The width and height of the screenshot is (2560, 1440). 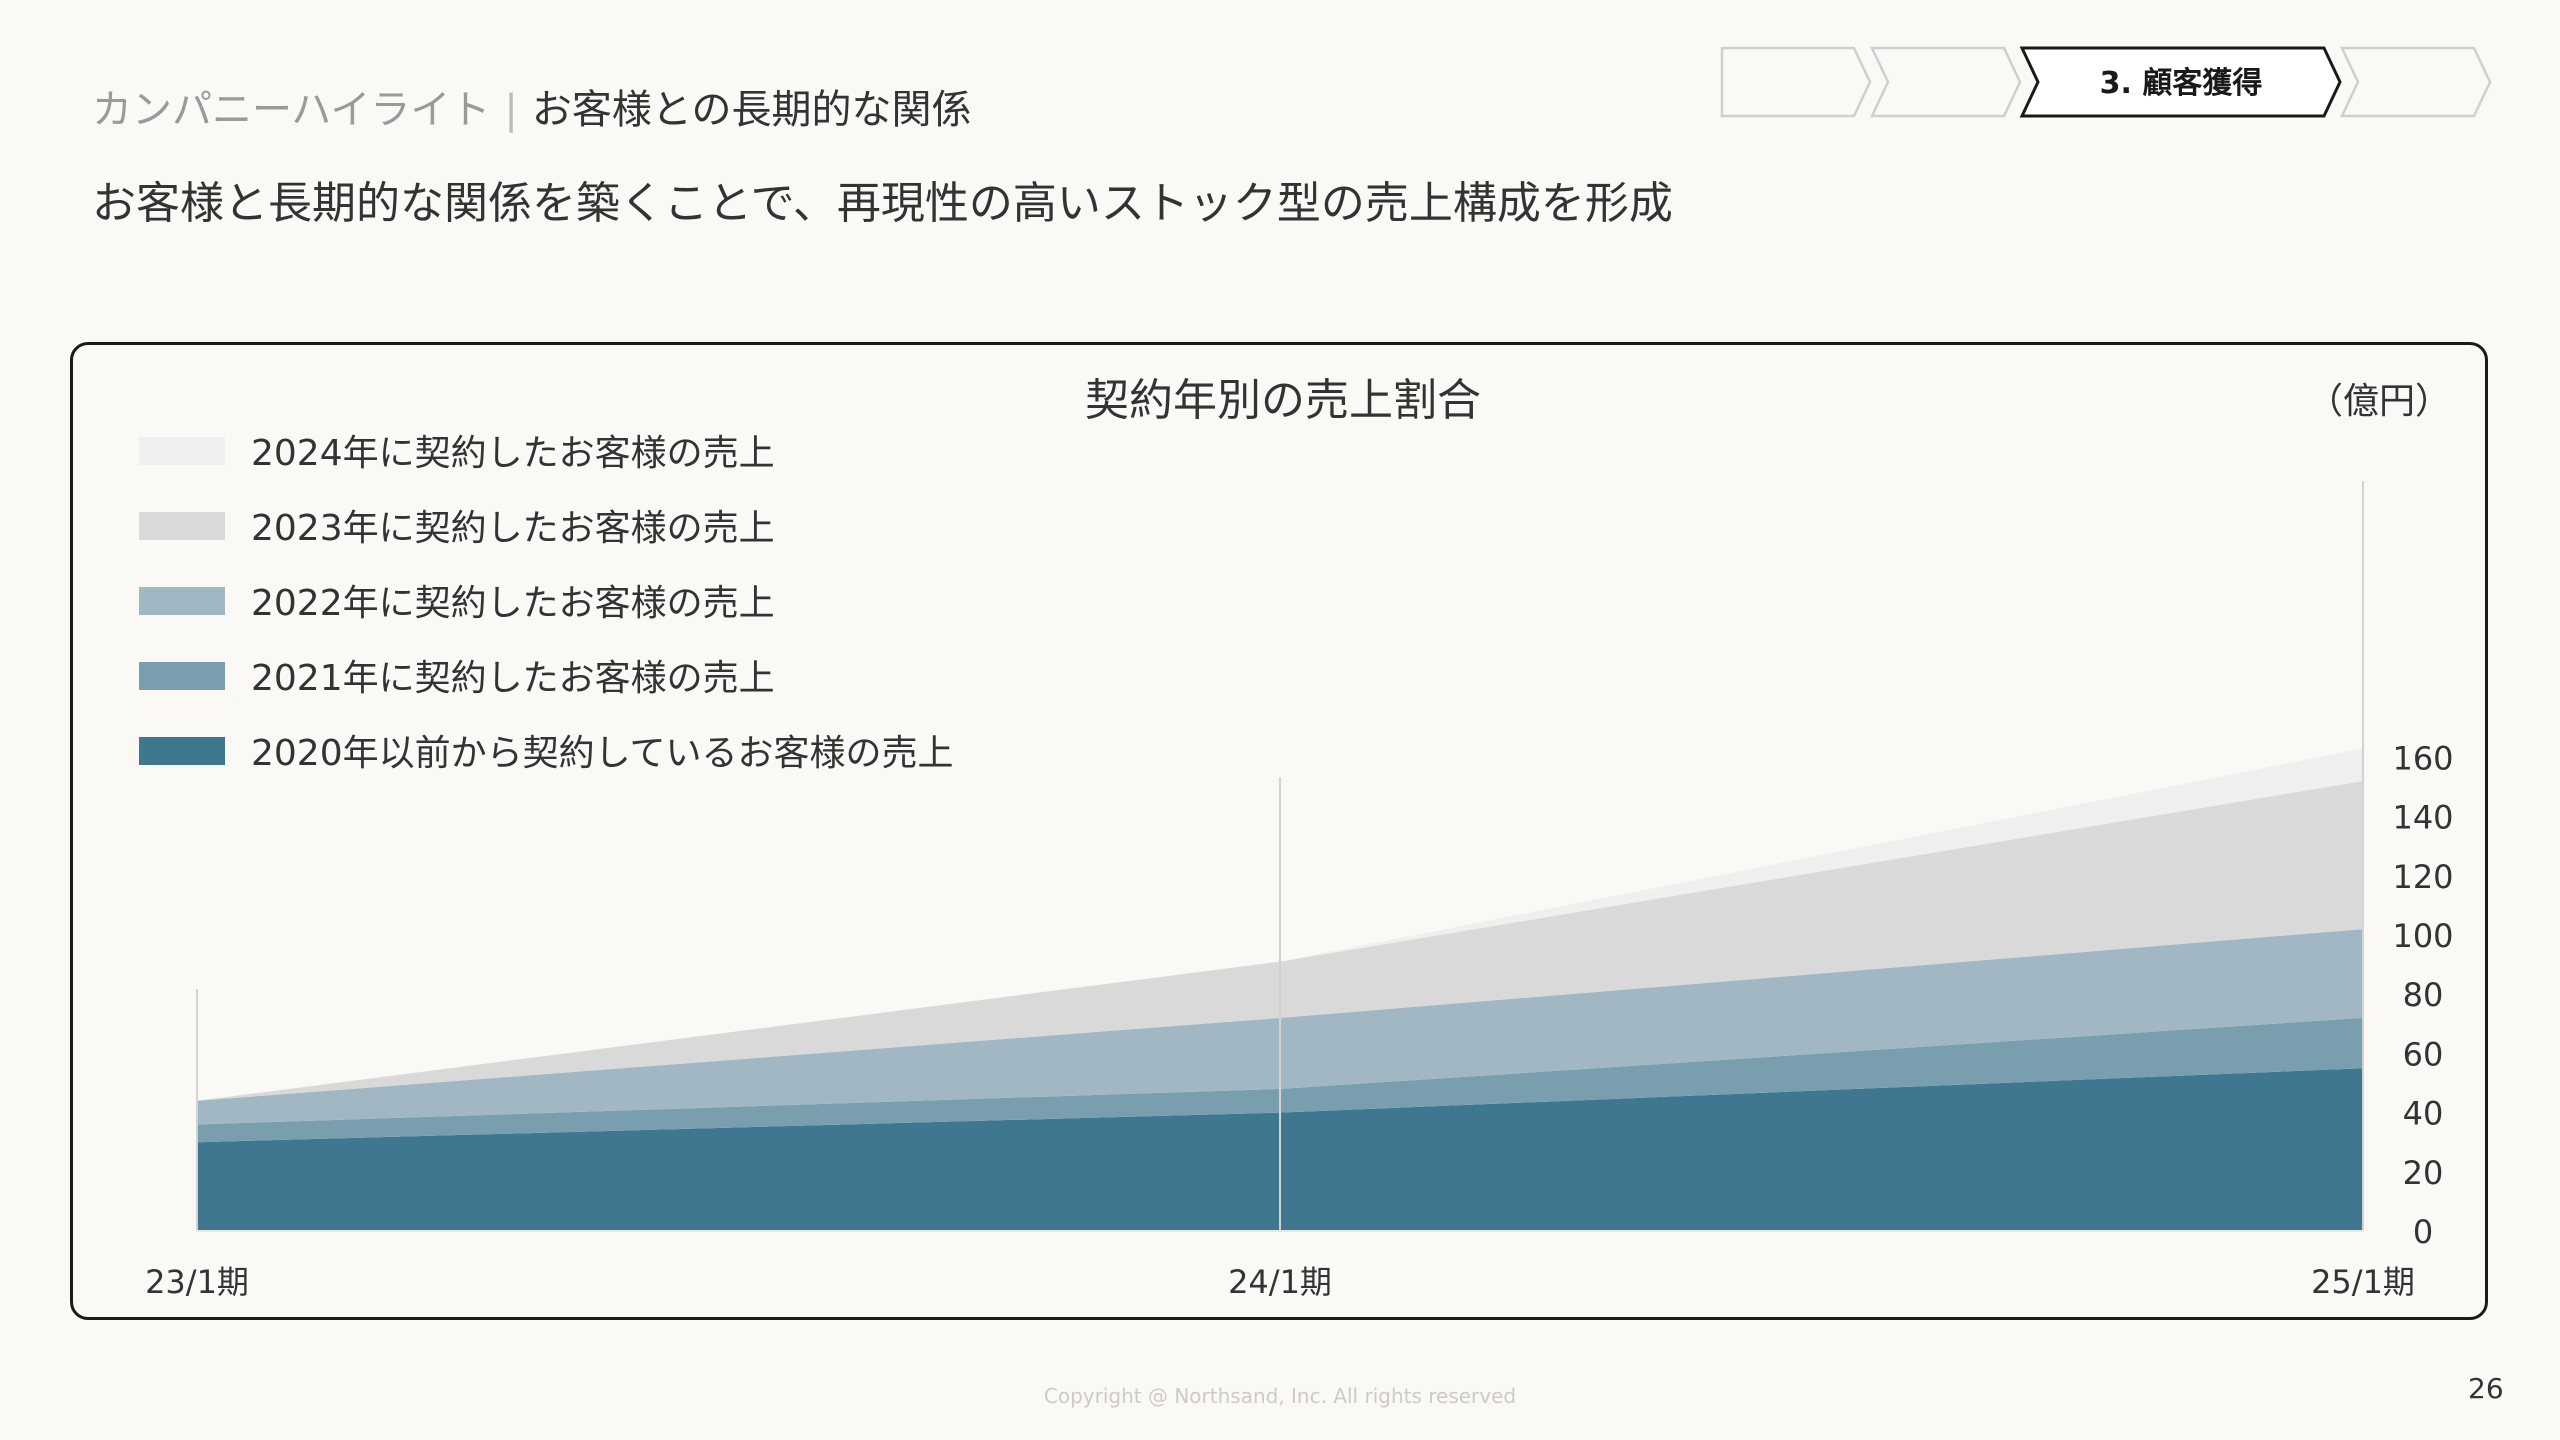 I want to click on chart-unit-label: （億円）, so click(x=2379, y=401).